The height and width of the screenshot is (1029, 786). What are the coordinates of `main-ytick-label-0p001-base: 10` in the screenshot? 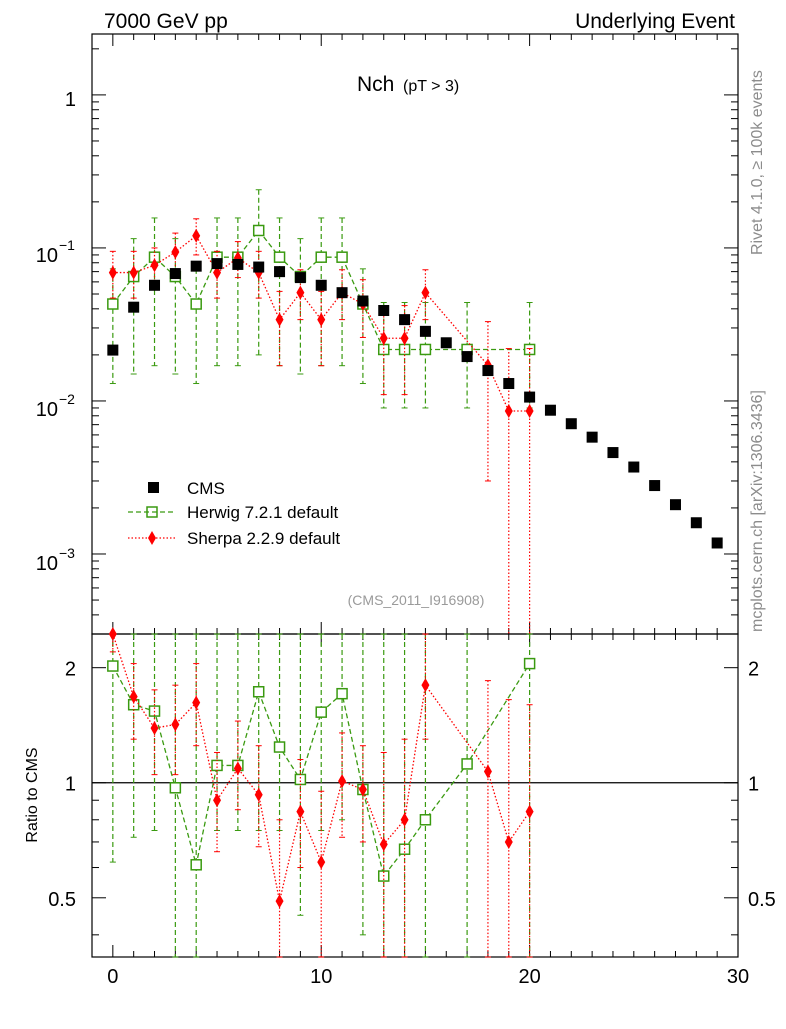 It's located at (47, 564).